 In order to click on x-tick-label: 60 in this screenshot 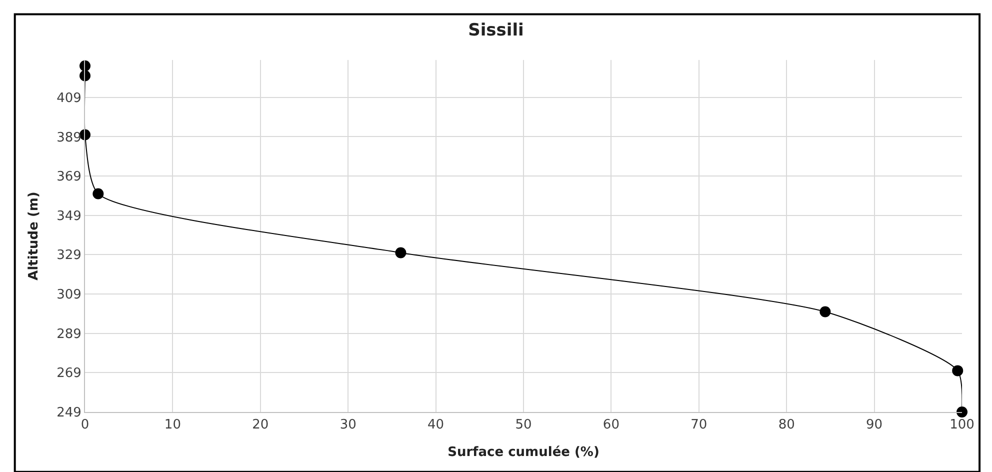, I will do `click(611, 425)`.